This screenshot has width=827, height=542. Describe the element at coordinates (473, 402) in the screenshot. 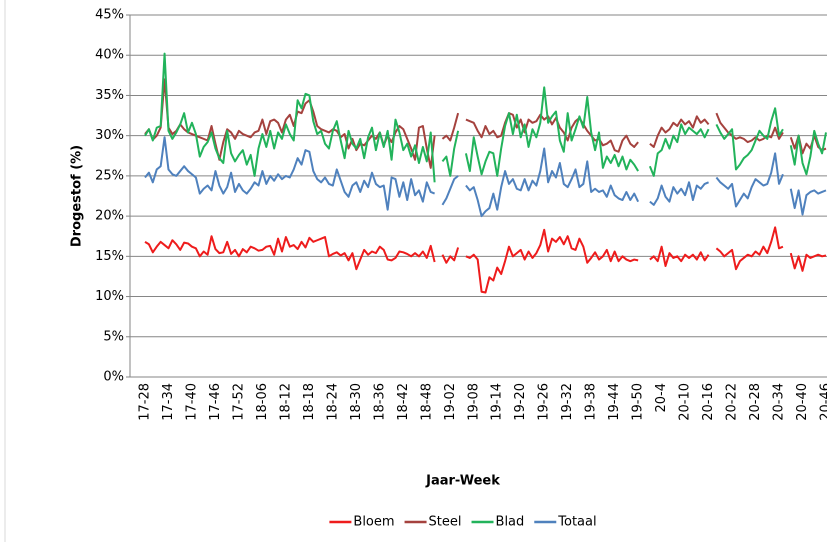

I see `x-tick-label: 19-08` at that location.